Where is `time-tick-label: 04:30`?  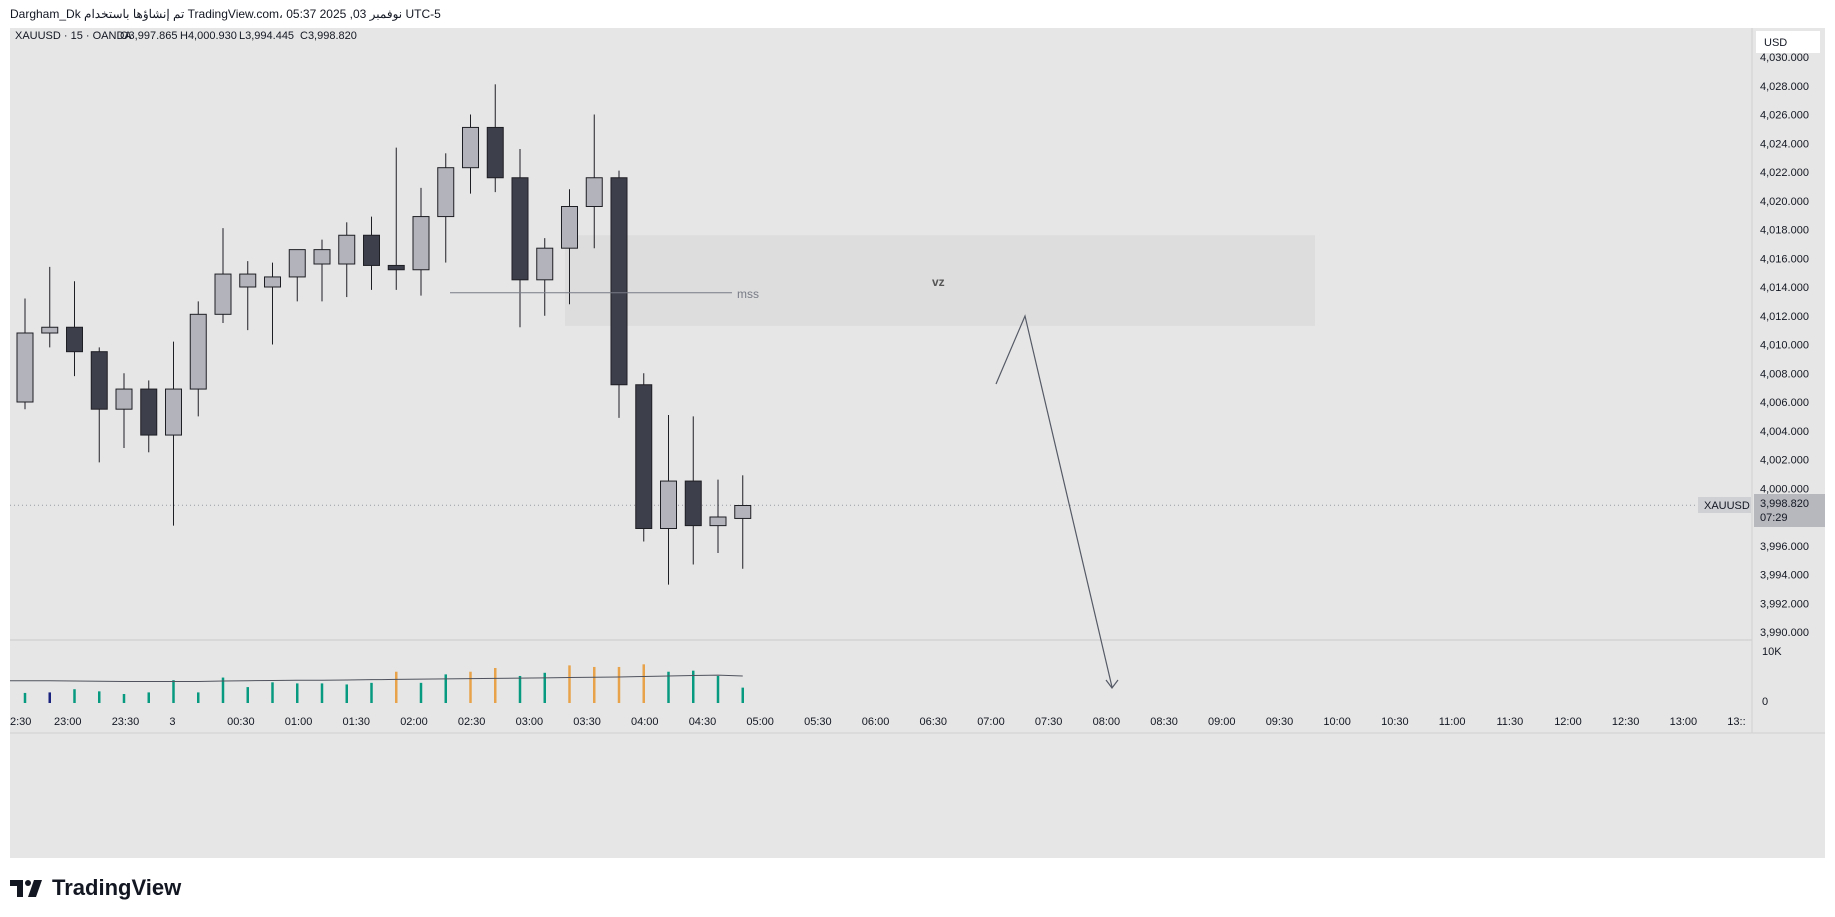 time-tick-label: 04:30 is located at coordinates (703, 722).